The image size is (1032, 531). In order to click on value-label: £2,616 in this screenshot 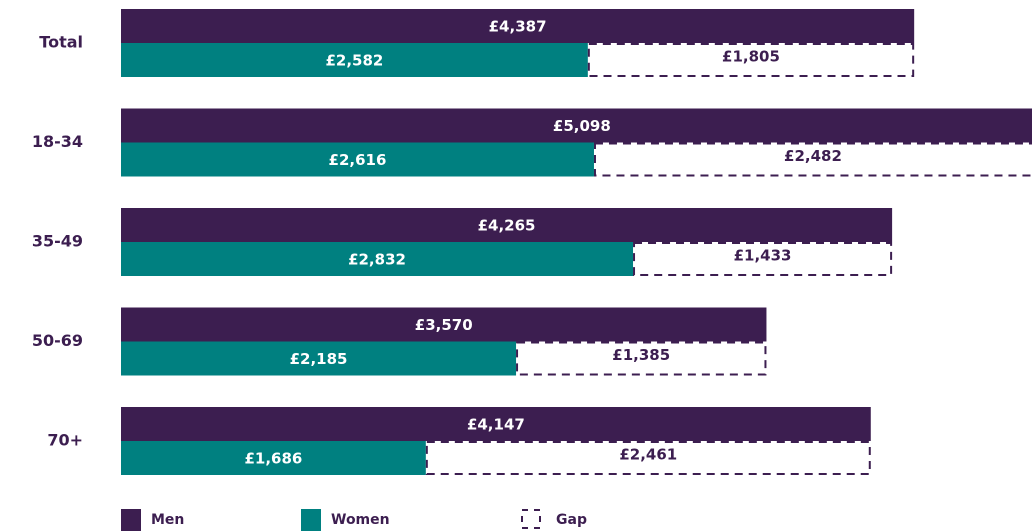, I will do `click(358, 160)`.